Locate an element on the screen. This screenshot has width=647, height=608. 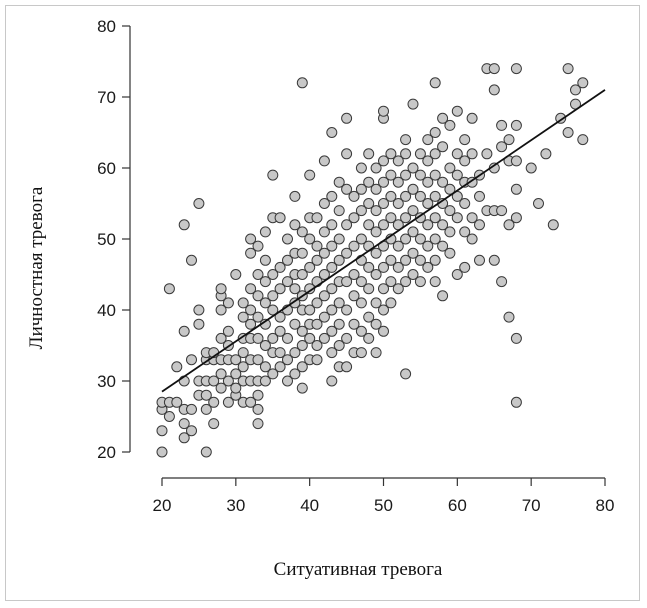
y-tick-label: 40 is located at coordinates (106, 310).